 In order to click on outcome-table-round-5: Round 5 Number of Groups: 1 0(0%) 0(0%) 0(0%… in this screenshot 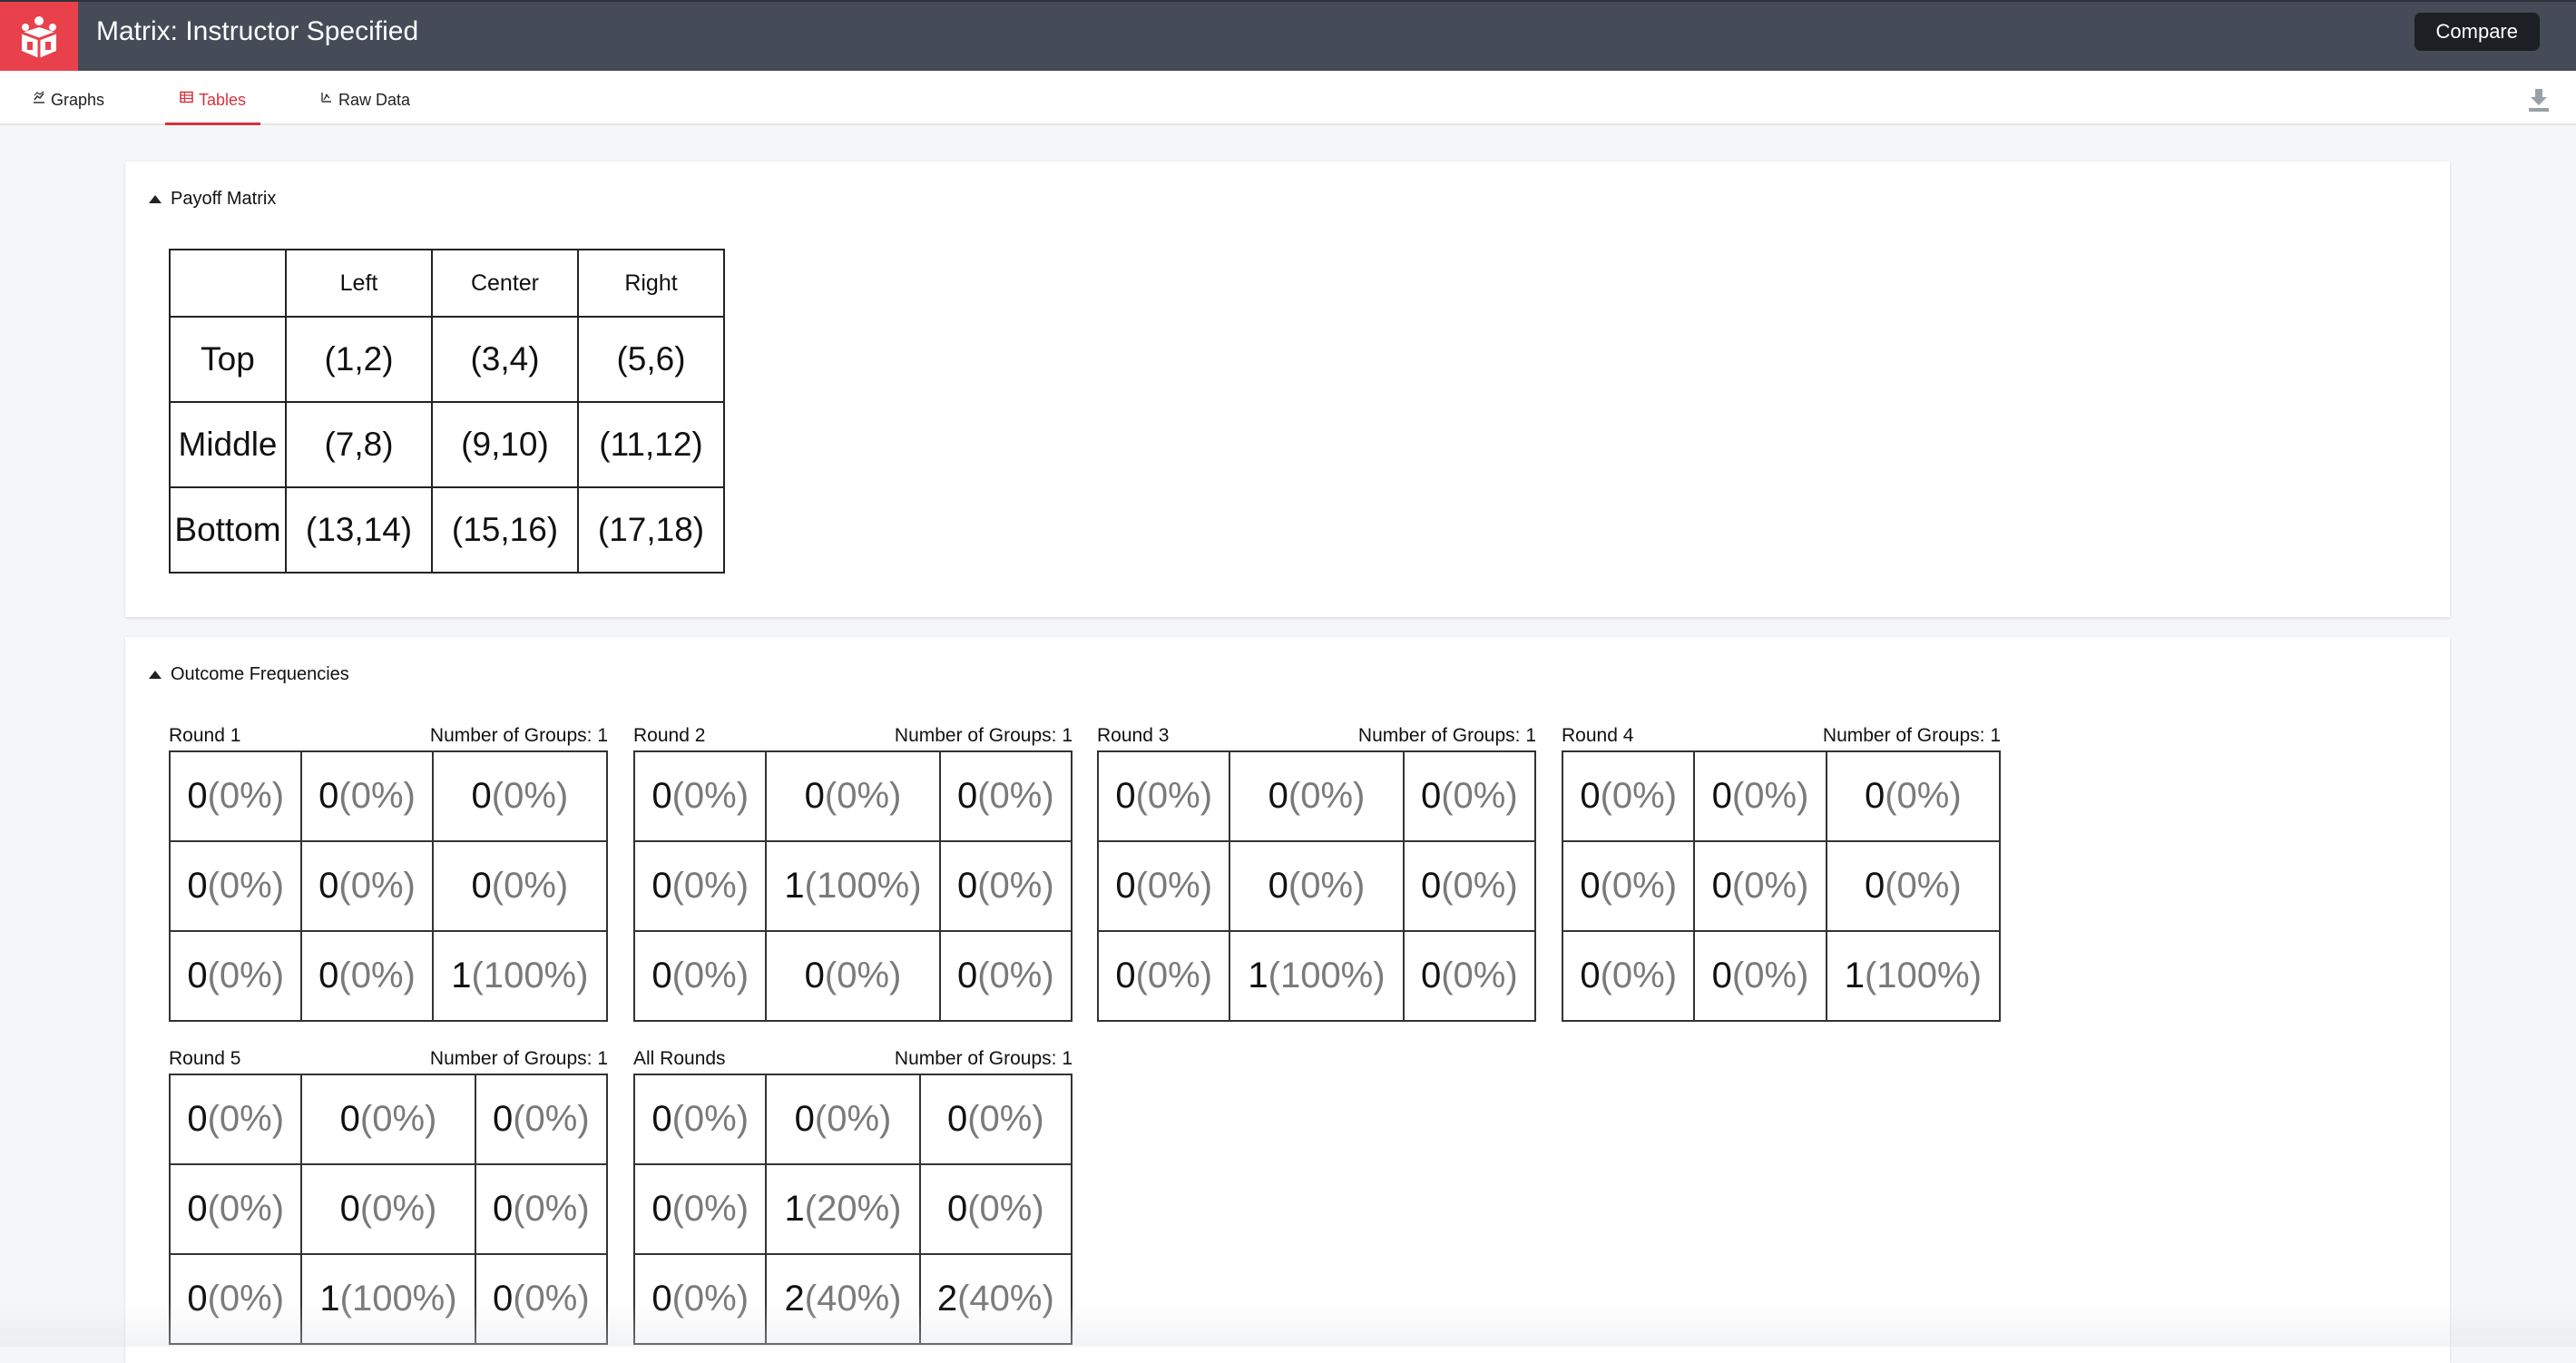, I will do `click(388, 1198)`.